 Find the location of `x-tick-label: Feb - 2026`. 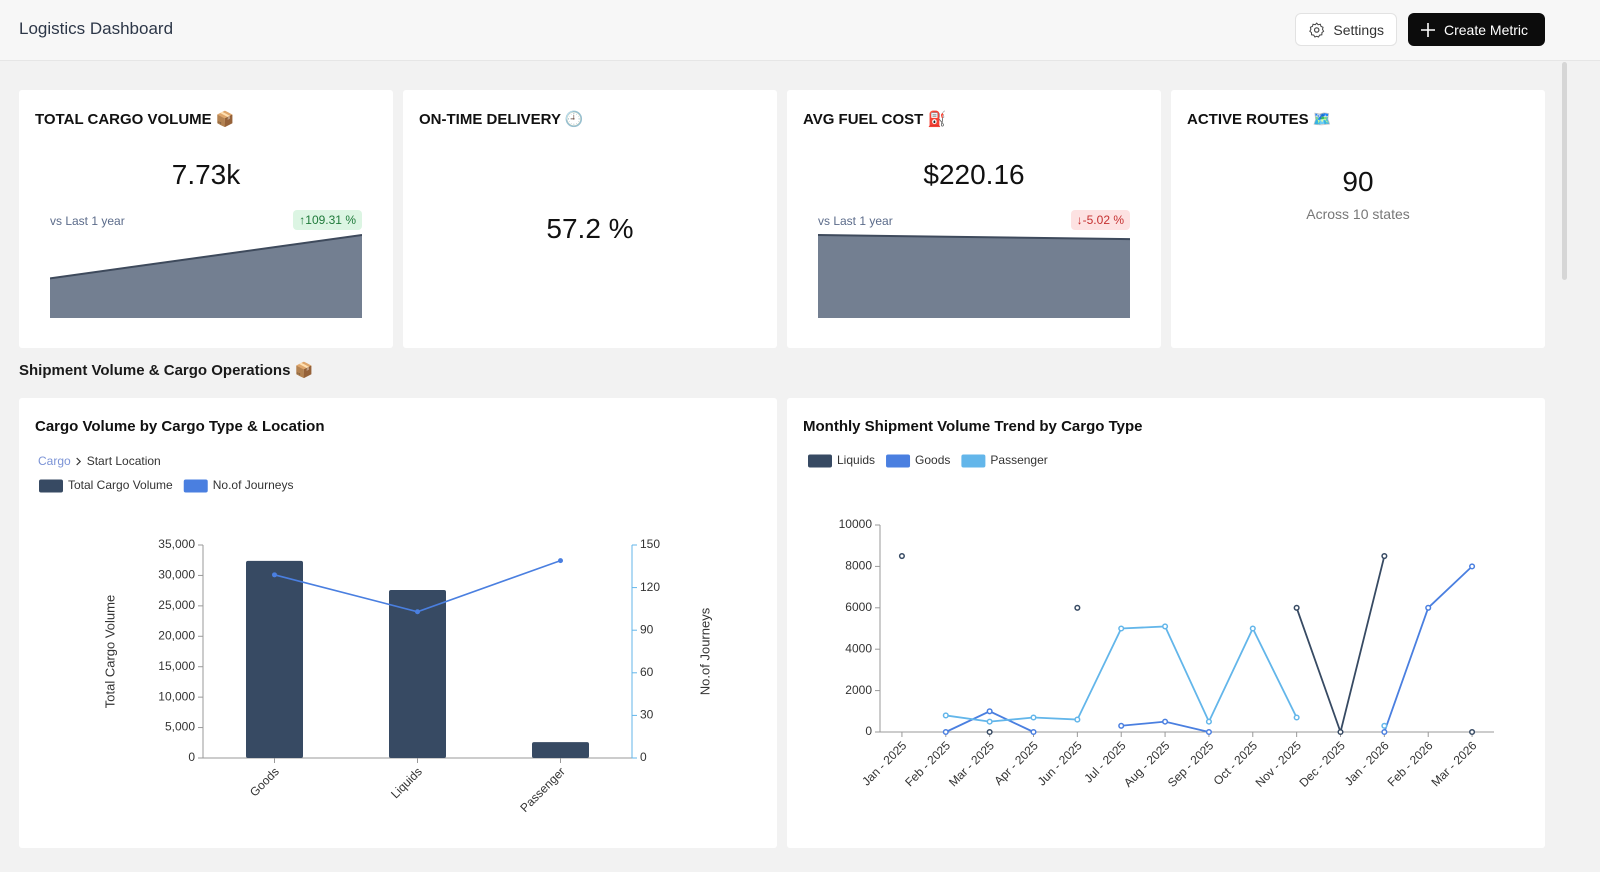

x-tick-label: Feb - 2026 is located at coordinates (1410, 763).